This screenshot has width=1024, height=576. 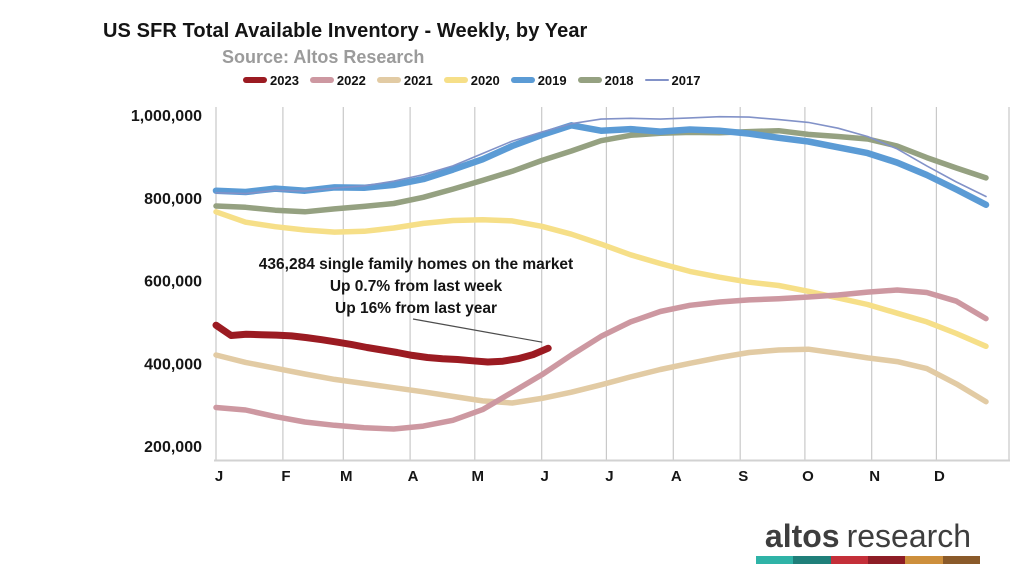 What do you see at coordinates (619, 80) in the screenshot?
I see `legend-label-2018: 2018` at bounding box center [619, 80].